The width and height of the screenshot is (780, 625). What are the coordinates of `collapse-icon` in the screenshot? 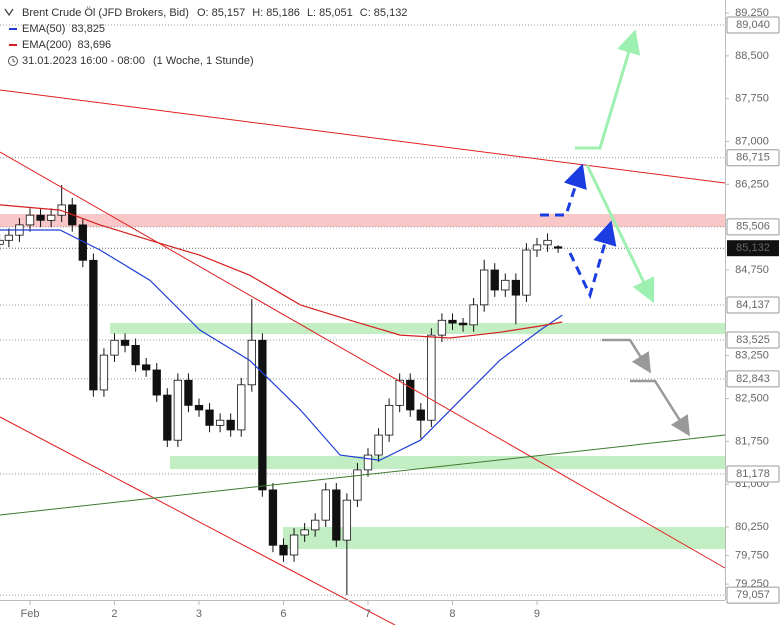 It's located at (9, 12).